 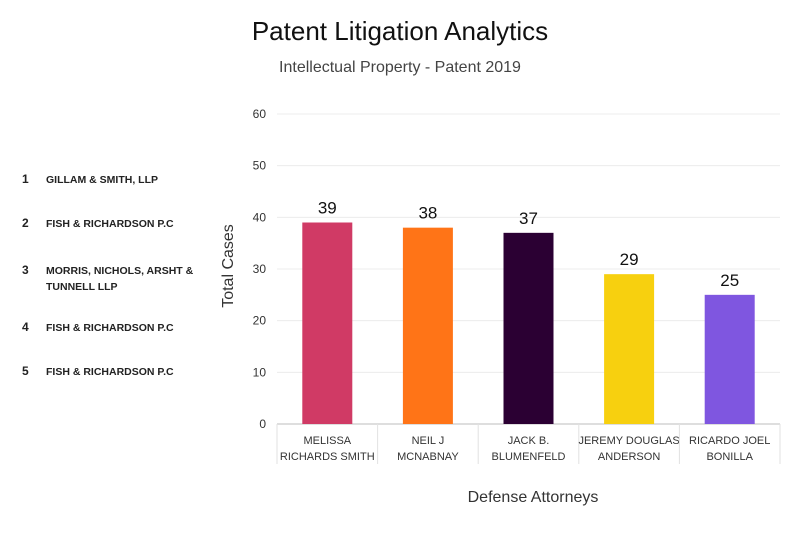 What do you see at coordinates (25, 327) in the screenshot?
I see `firm-rank: 4` at bounding box center [25, 327].